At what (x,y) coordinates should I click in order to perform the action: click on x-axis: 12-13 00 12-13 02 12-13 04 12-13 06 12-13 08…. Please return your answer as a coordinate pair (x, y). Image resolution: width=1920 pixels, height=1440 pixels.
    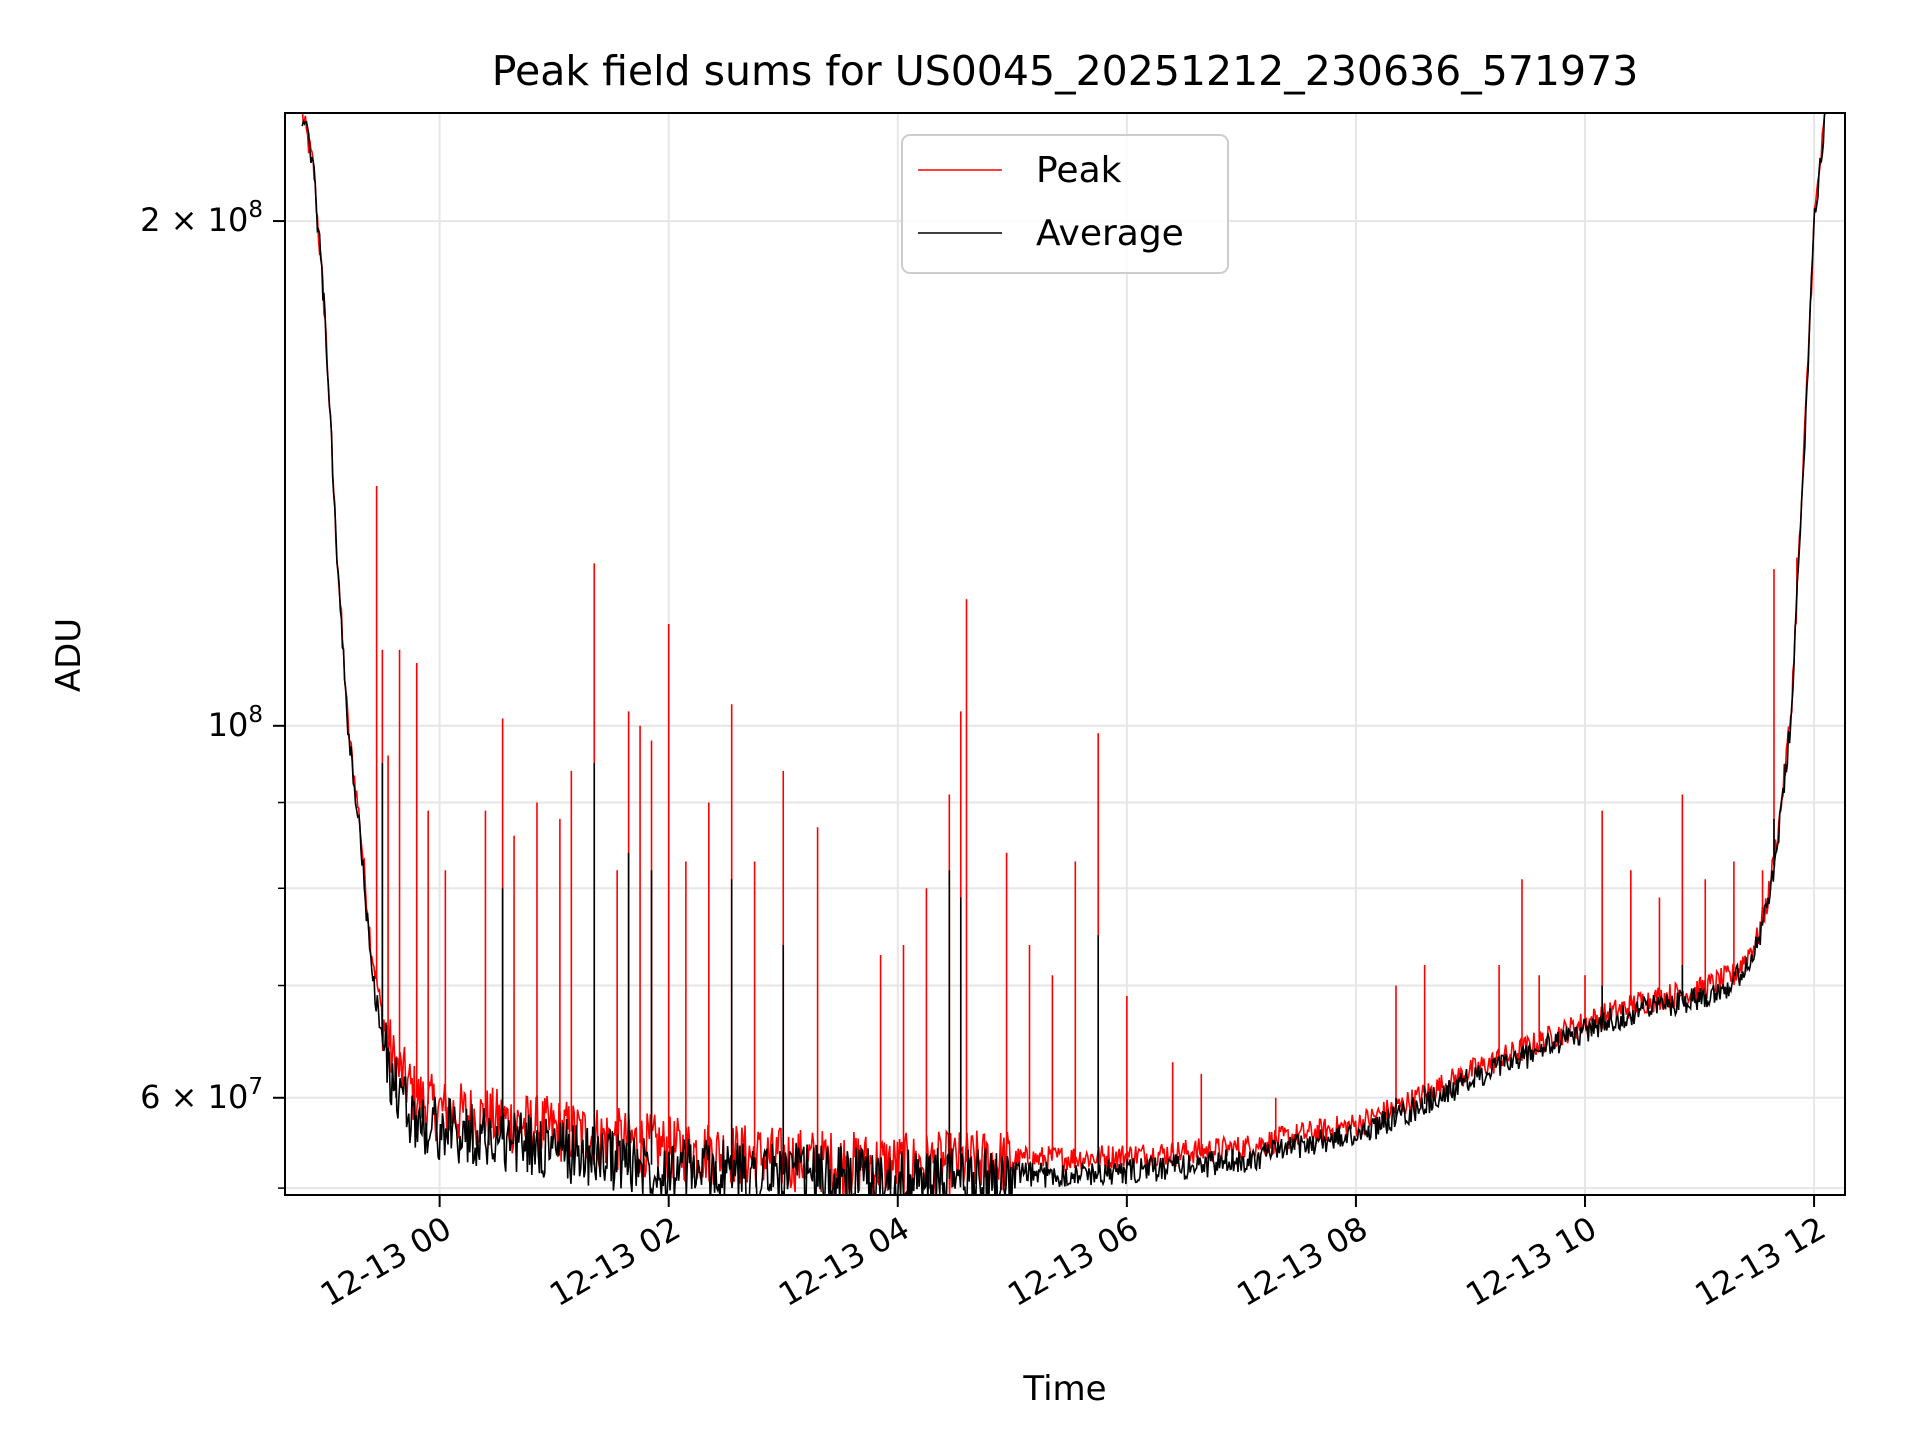
    Looking at the image, I should click on (1073, 1254).